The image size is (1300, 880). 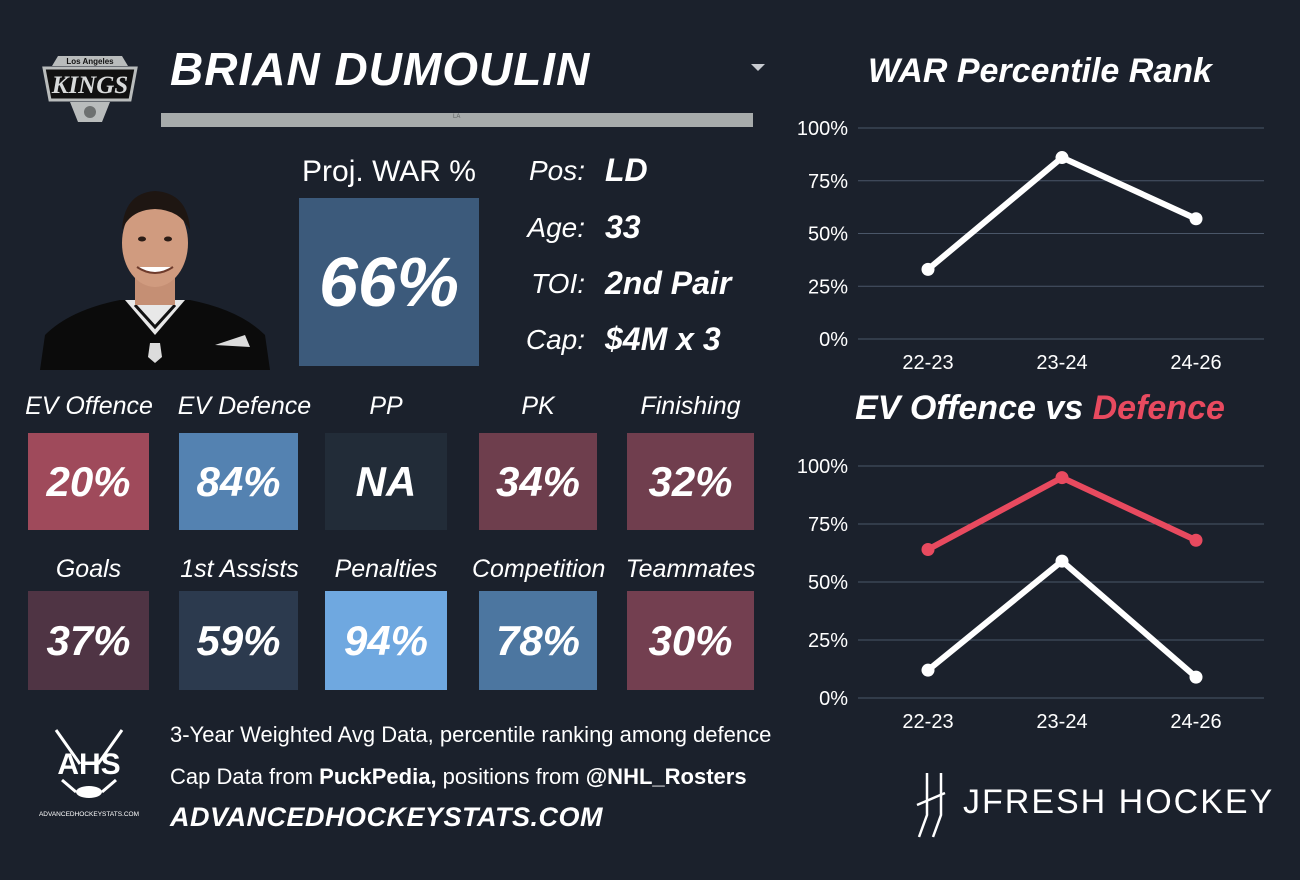 I want to click on chart2-title: EV Offence vs Defence, so click(x=1040, y=408).